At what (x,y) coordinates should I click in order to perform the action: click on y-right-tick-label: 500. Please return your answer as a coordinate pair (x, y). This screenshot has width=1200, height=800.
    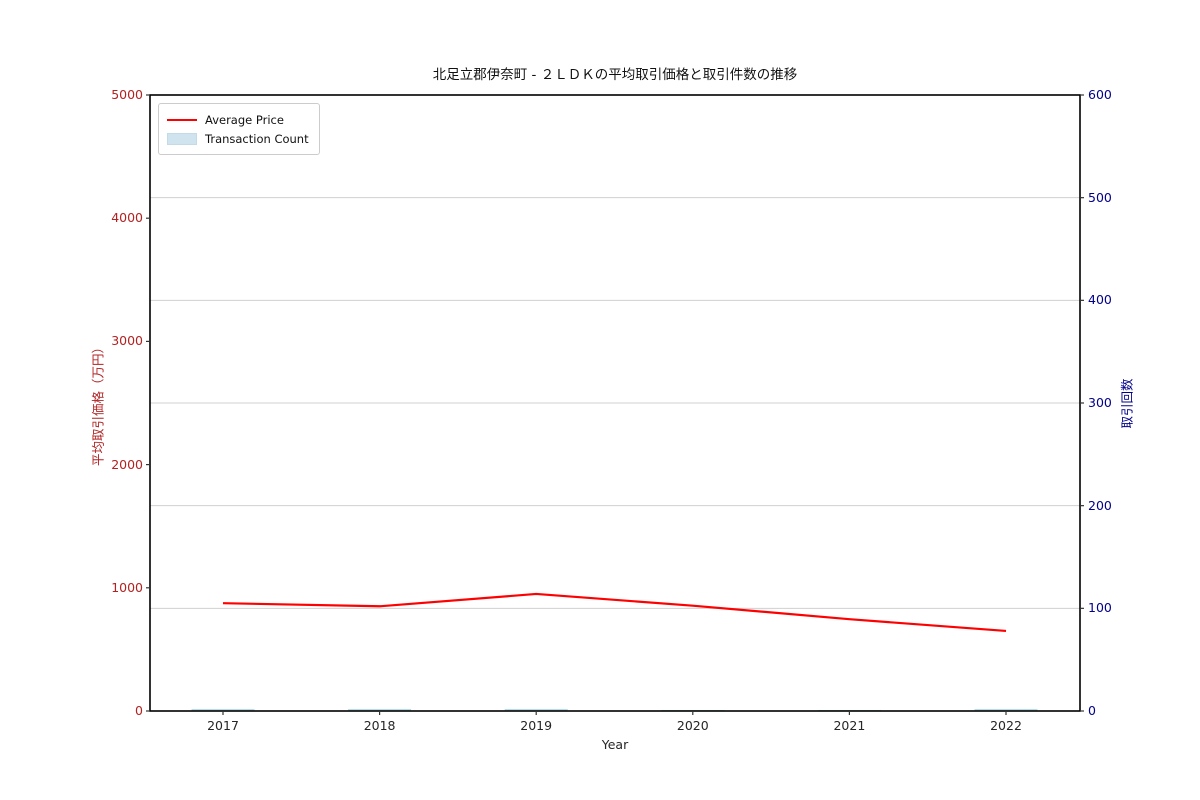
    Looking at the image, I should click on (1100, 197).